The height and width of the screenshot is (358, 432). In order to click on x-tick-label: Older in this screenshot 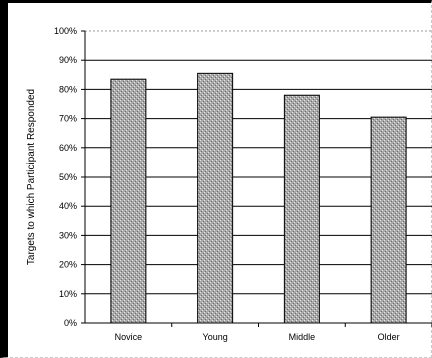, I will do `click(389, 337)`.